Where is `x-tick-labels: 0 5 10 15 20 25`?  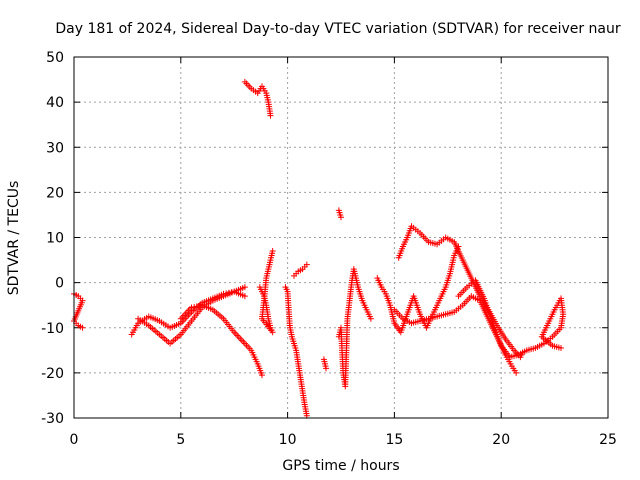 x-tick-labels: 0 5 10 15 20 25 is located at coordinates (343, 440).